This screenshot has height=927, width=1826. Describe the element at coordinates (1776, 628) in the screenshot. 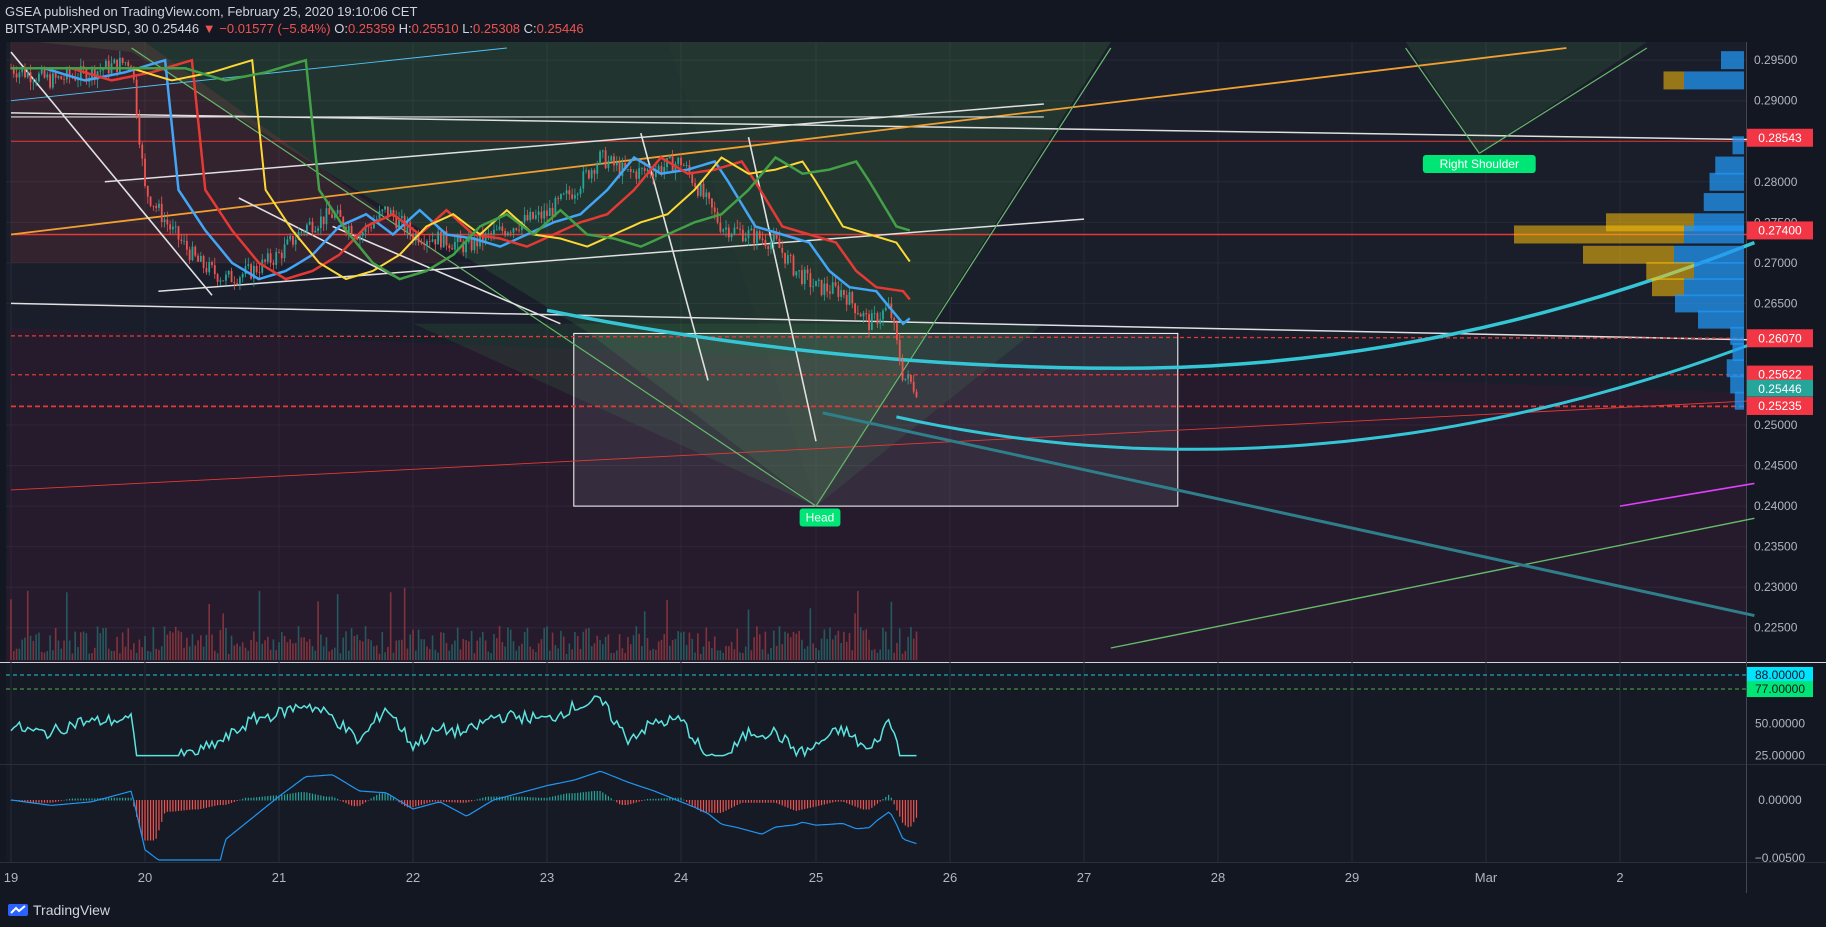

I see `price-tick-label: 0.22500` at that location.